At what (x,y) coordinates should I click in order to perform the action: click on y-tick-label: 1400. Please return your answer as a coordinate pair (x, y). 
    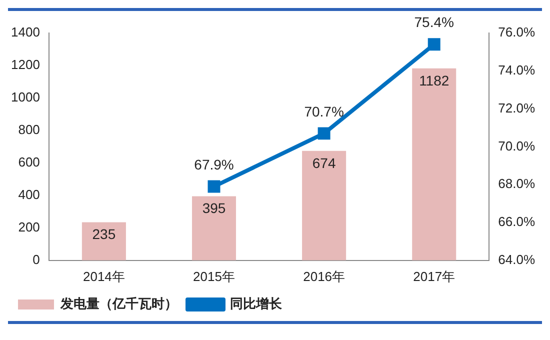
    Looking at the image, I should click on (25, 32).